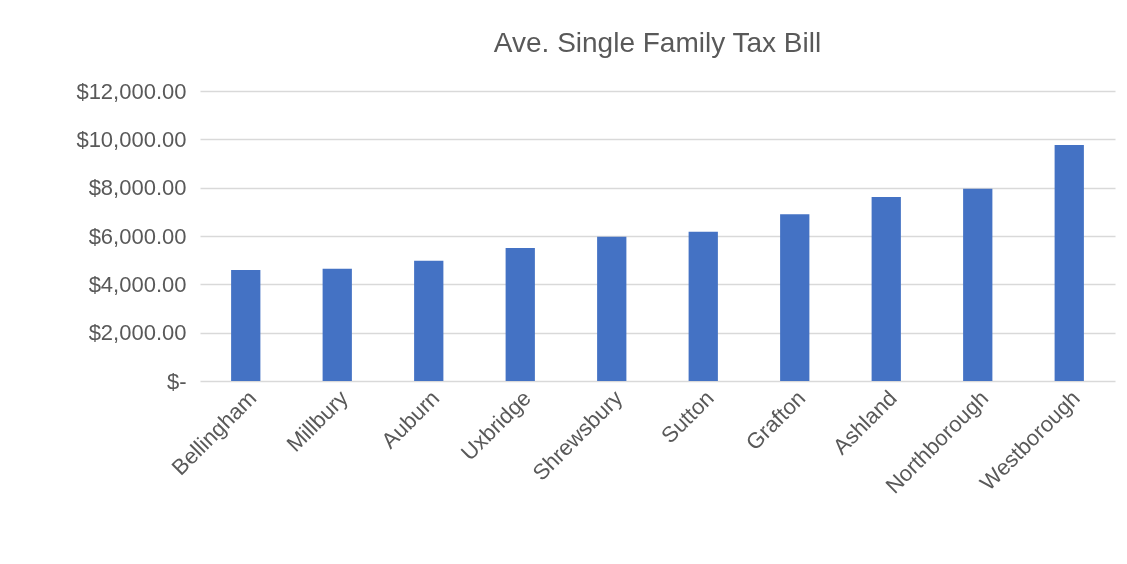  I want to click on chart-title: Ave. Single Family Tax Bill, so click(657, 42).